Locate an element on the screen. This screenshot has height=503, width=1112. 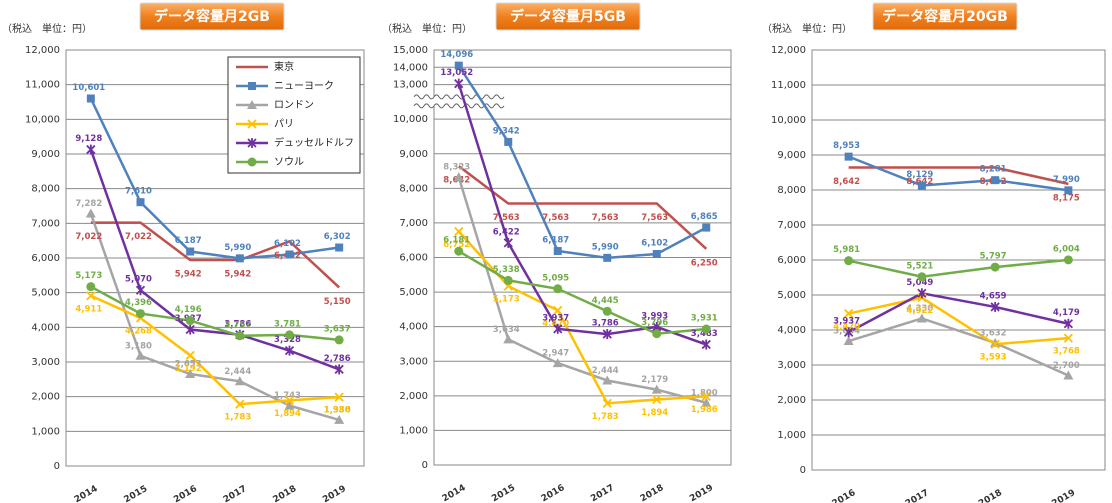
data-label: 5,990 is located at coordinates (605, 247).